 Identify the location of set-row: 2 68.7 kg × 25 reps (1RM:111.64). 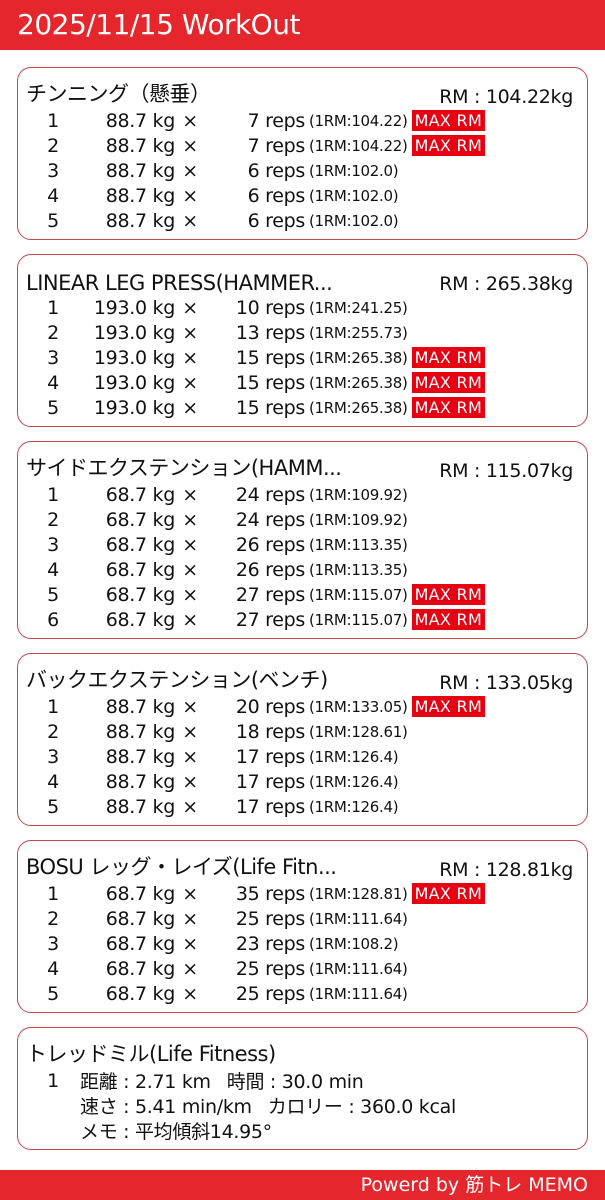
(299, 918).